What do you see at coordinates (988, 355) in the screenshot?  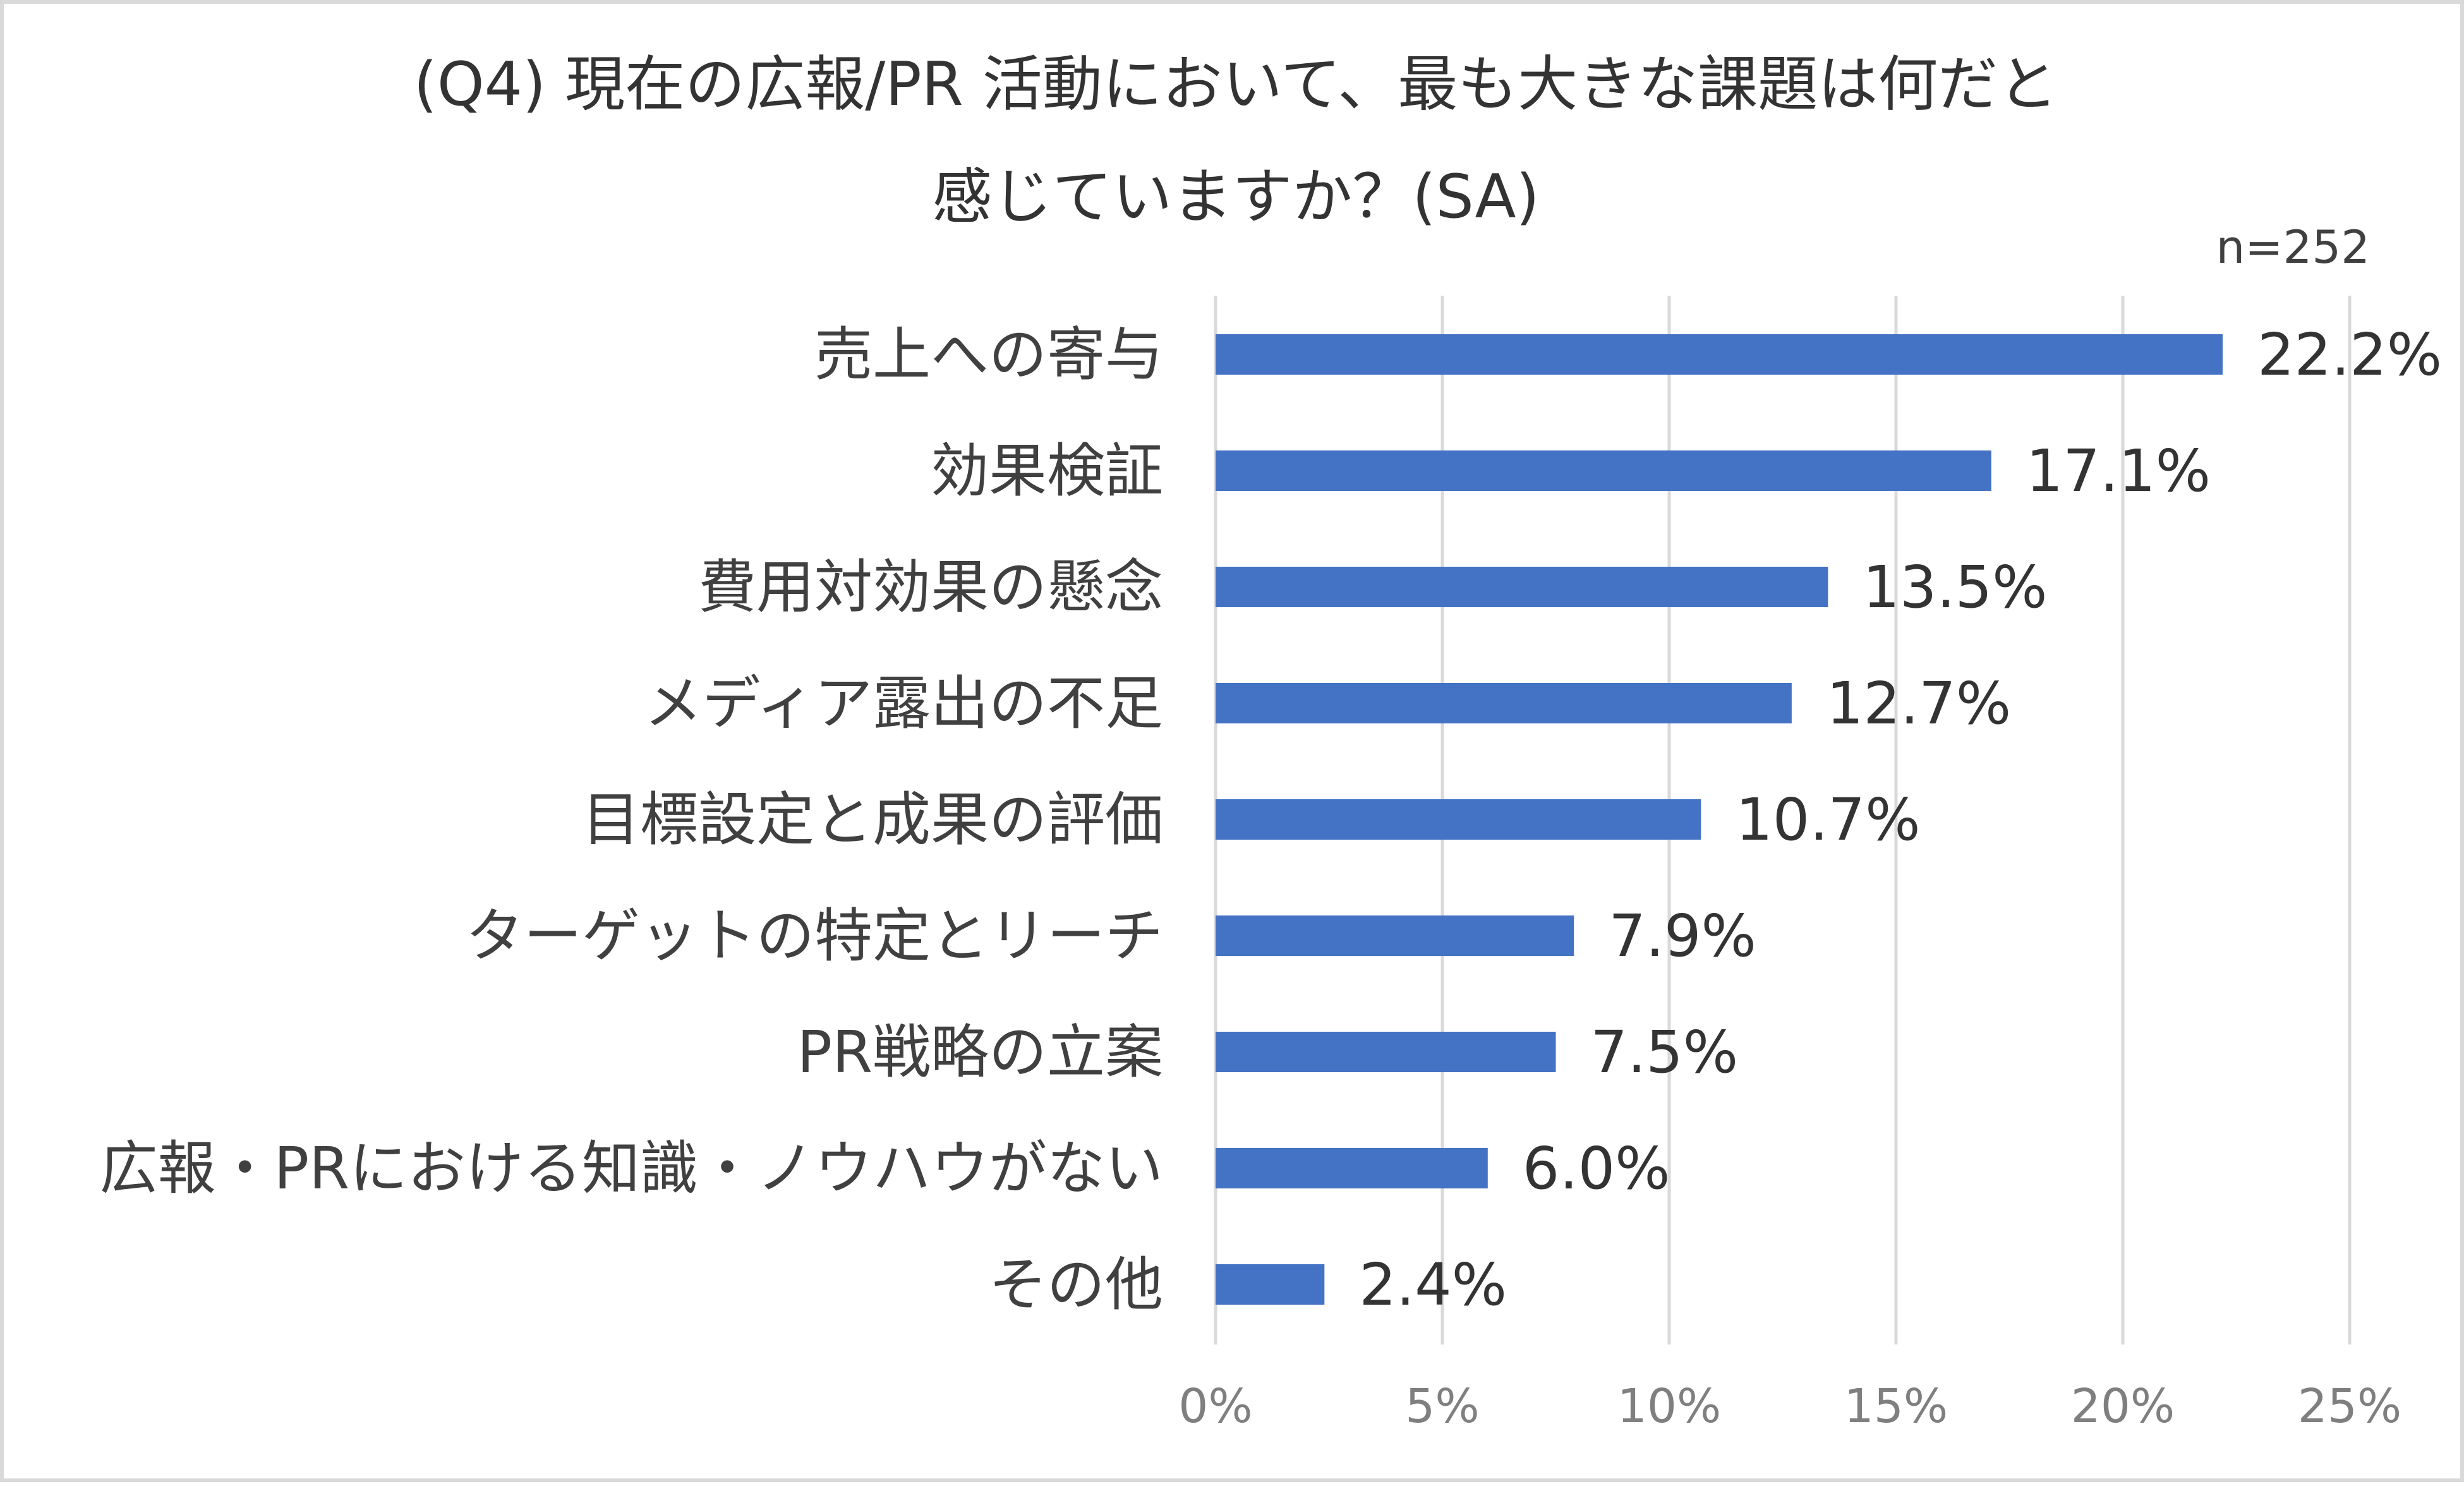 I see `category-label: 売上への寄与` at bounding box center [988, 355].